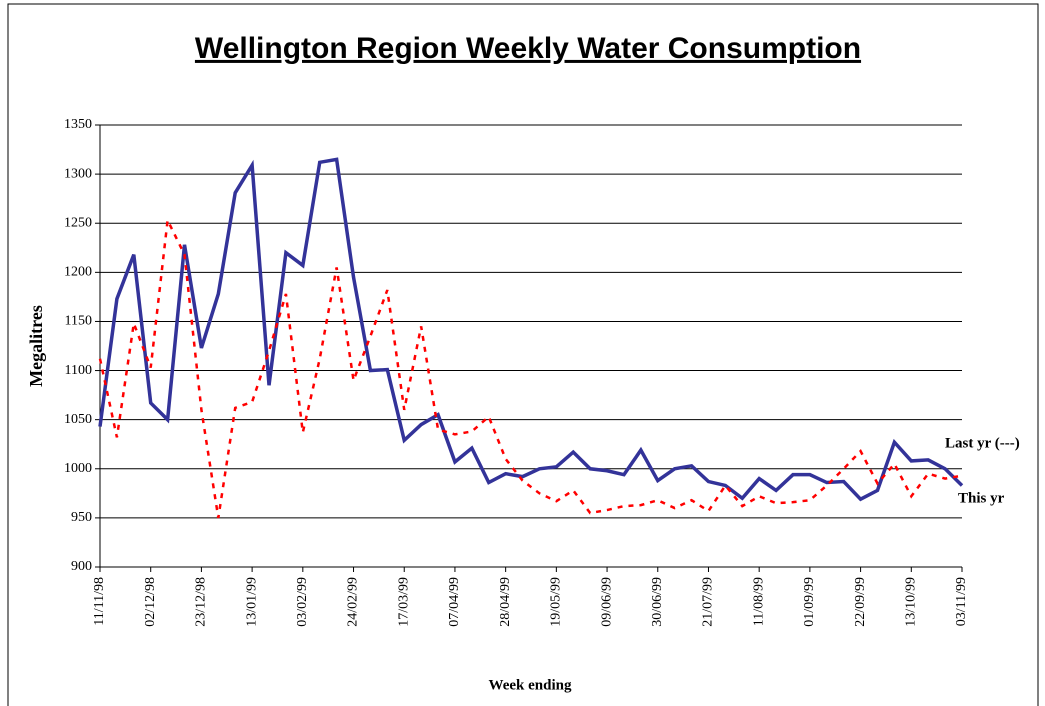 The width and height of the screenshot is (1045, 706). I want to click on x-tick-label: 13/01/99, so click(251, 602).